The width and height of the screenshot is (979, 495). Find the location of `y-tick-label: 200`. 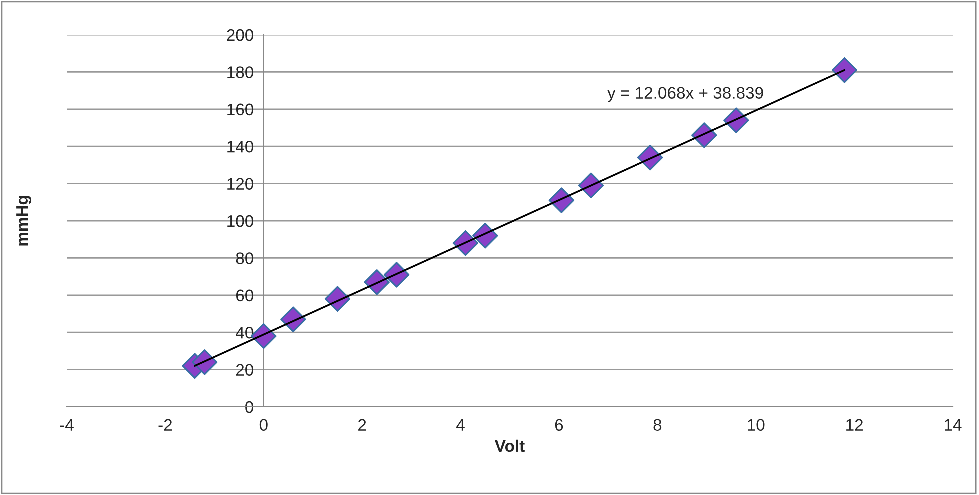

y-tick-label: 200 is located at coordinates (240, 35).